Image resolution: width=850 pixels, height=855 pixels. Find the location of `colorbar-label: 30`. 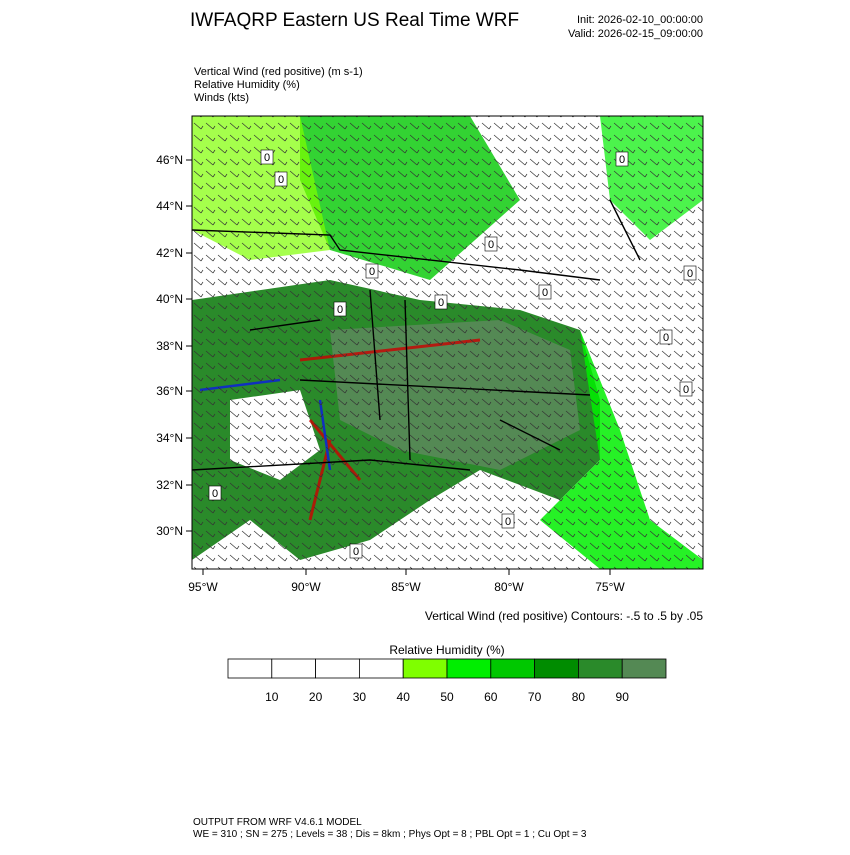

colorbar-label: 30 is located at coordinates (360, 697).